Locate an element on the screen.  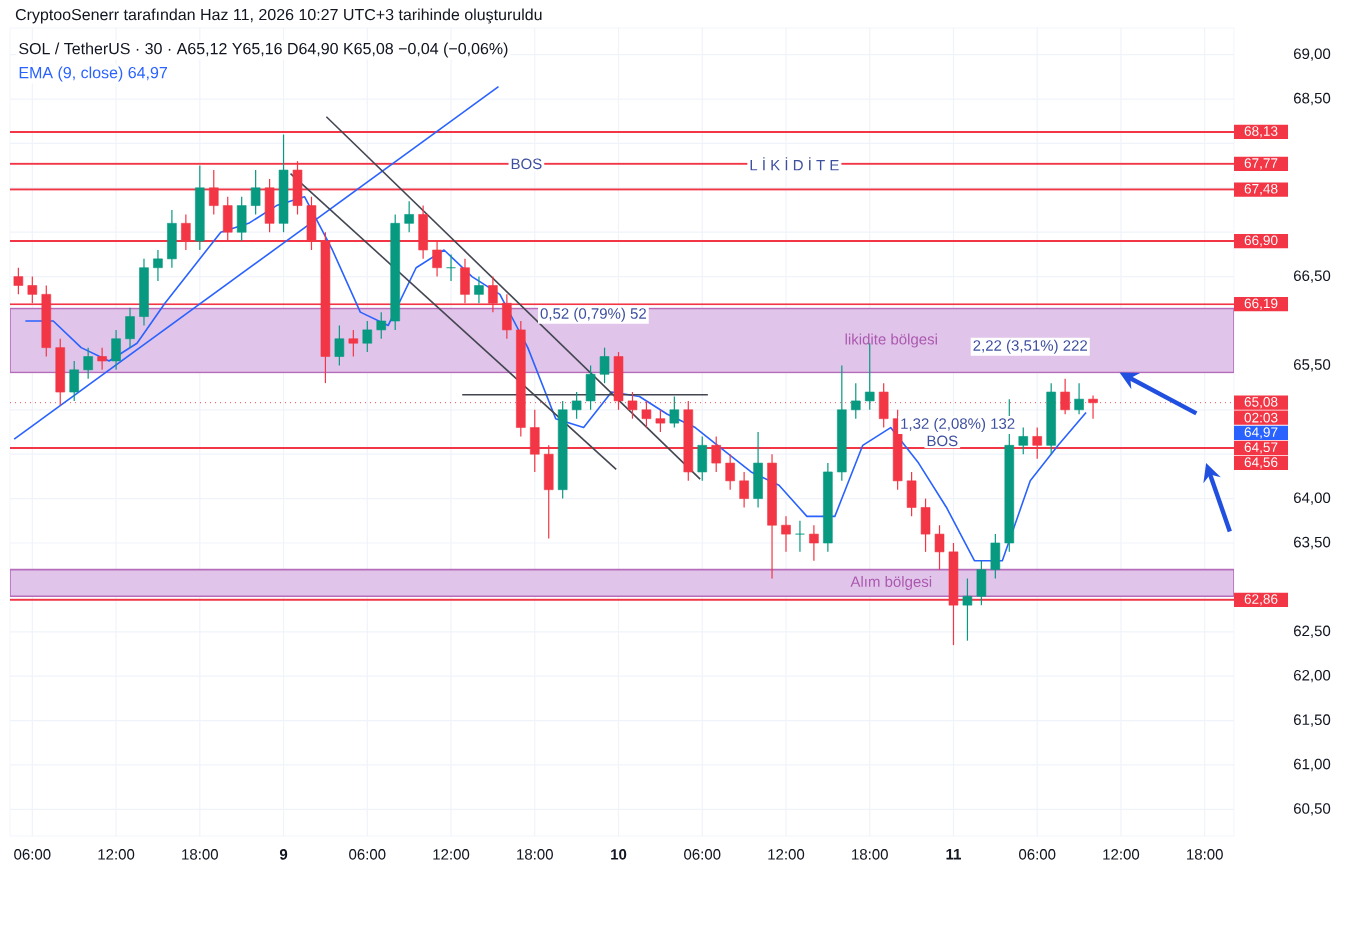
text: SOL / TetherUS · 30 · A65,12 Y65,16 D64,90 K65,08 −0,04 (−0,06%) is located at coordinates (263, 50).